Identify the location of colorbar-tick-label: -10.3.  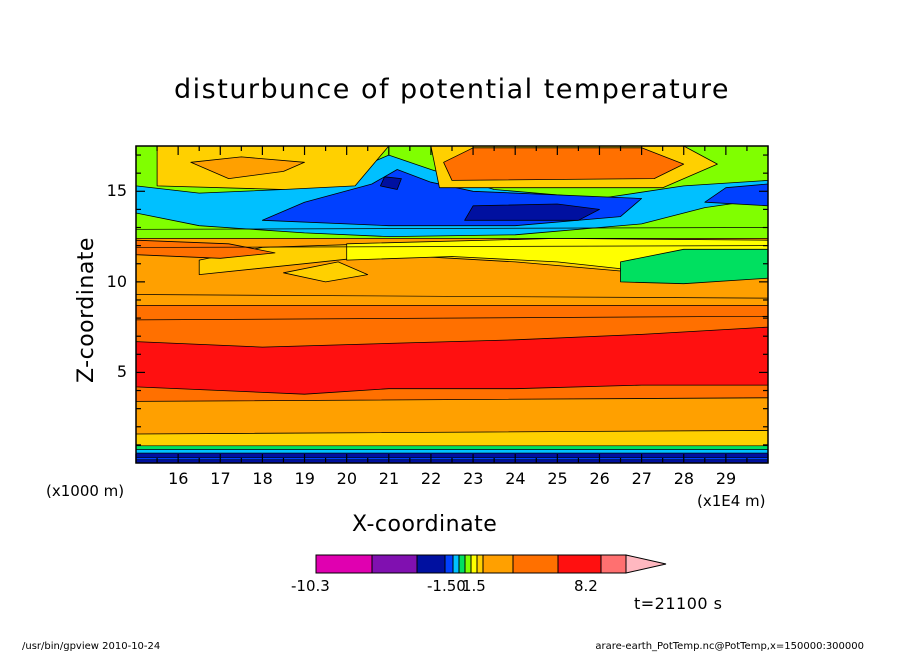
(310, 586).